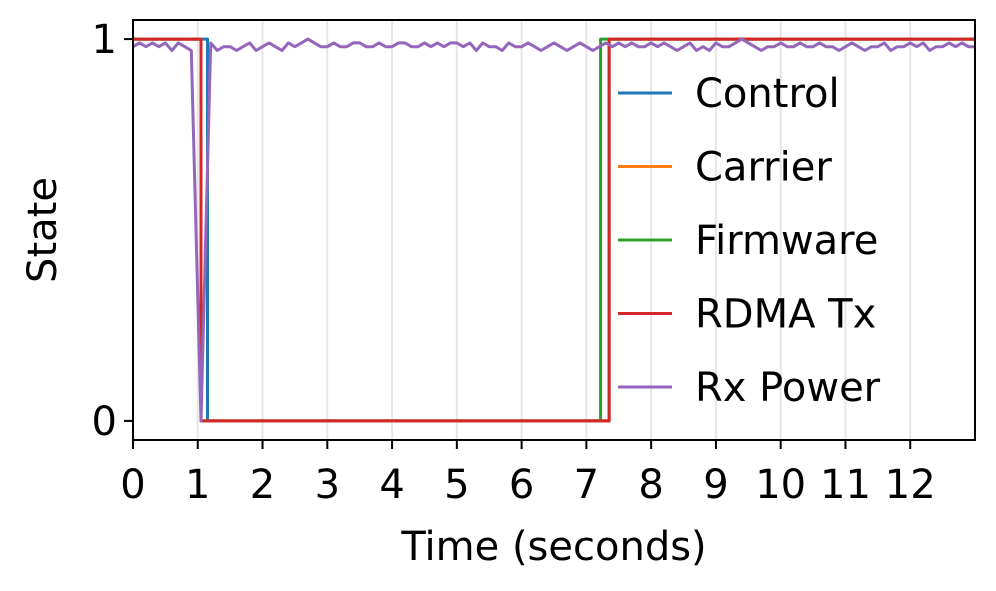 The width and height of the screenshot is (996, 591). I want to click on x-tick-label-6: 6, so click(521, 485).